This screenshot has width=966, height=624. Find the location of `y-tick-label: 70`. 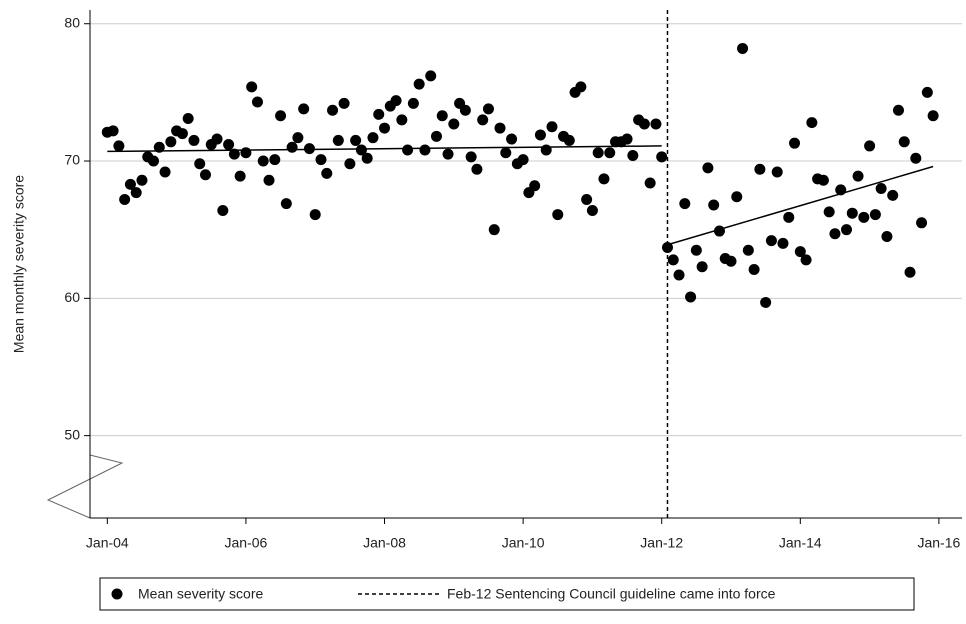

y-tick-label: 70 is located at coordinates (72, 160).